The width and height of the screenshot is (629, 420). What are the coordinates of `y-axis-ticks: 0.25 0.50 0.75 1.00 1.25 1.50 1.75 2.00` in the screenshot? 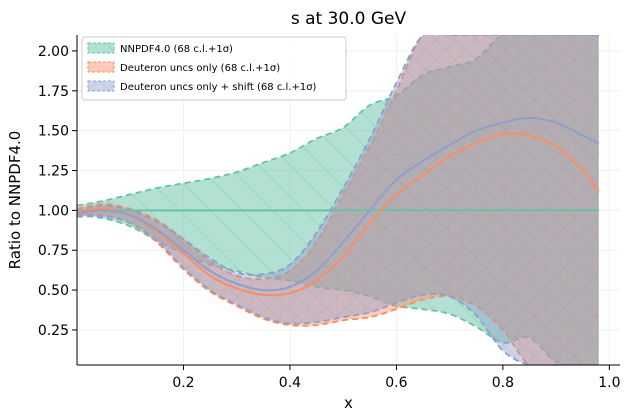 It's located at (57, 191).